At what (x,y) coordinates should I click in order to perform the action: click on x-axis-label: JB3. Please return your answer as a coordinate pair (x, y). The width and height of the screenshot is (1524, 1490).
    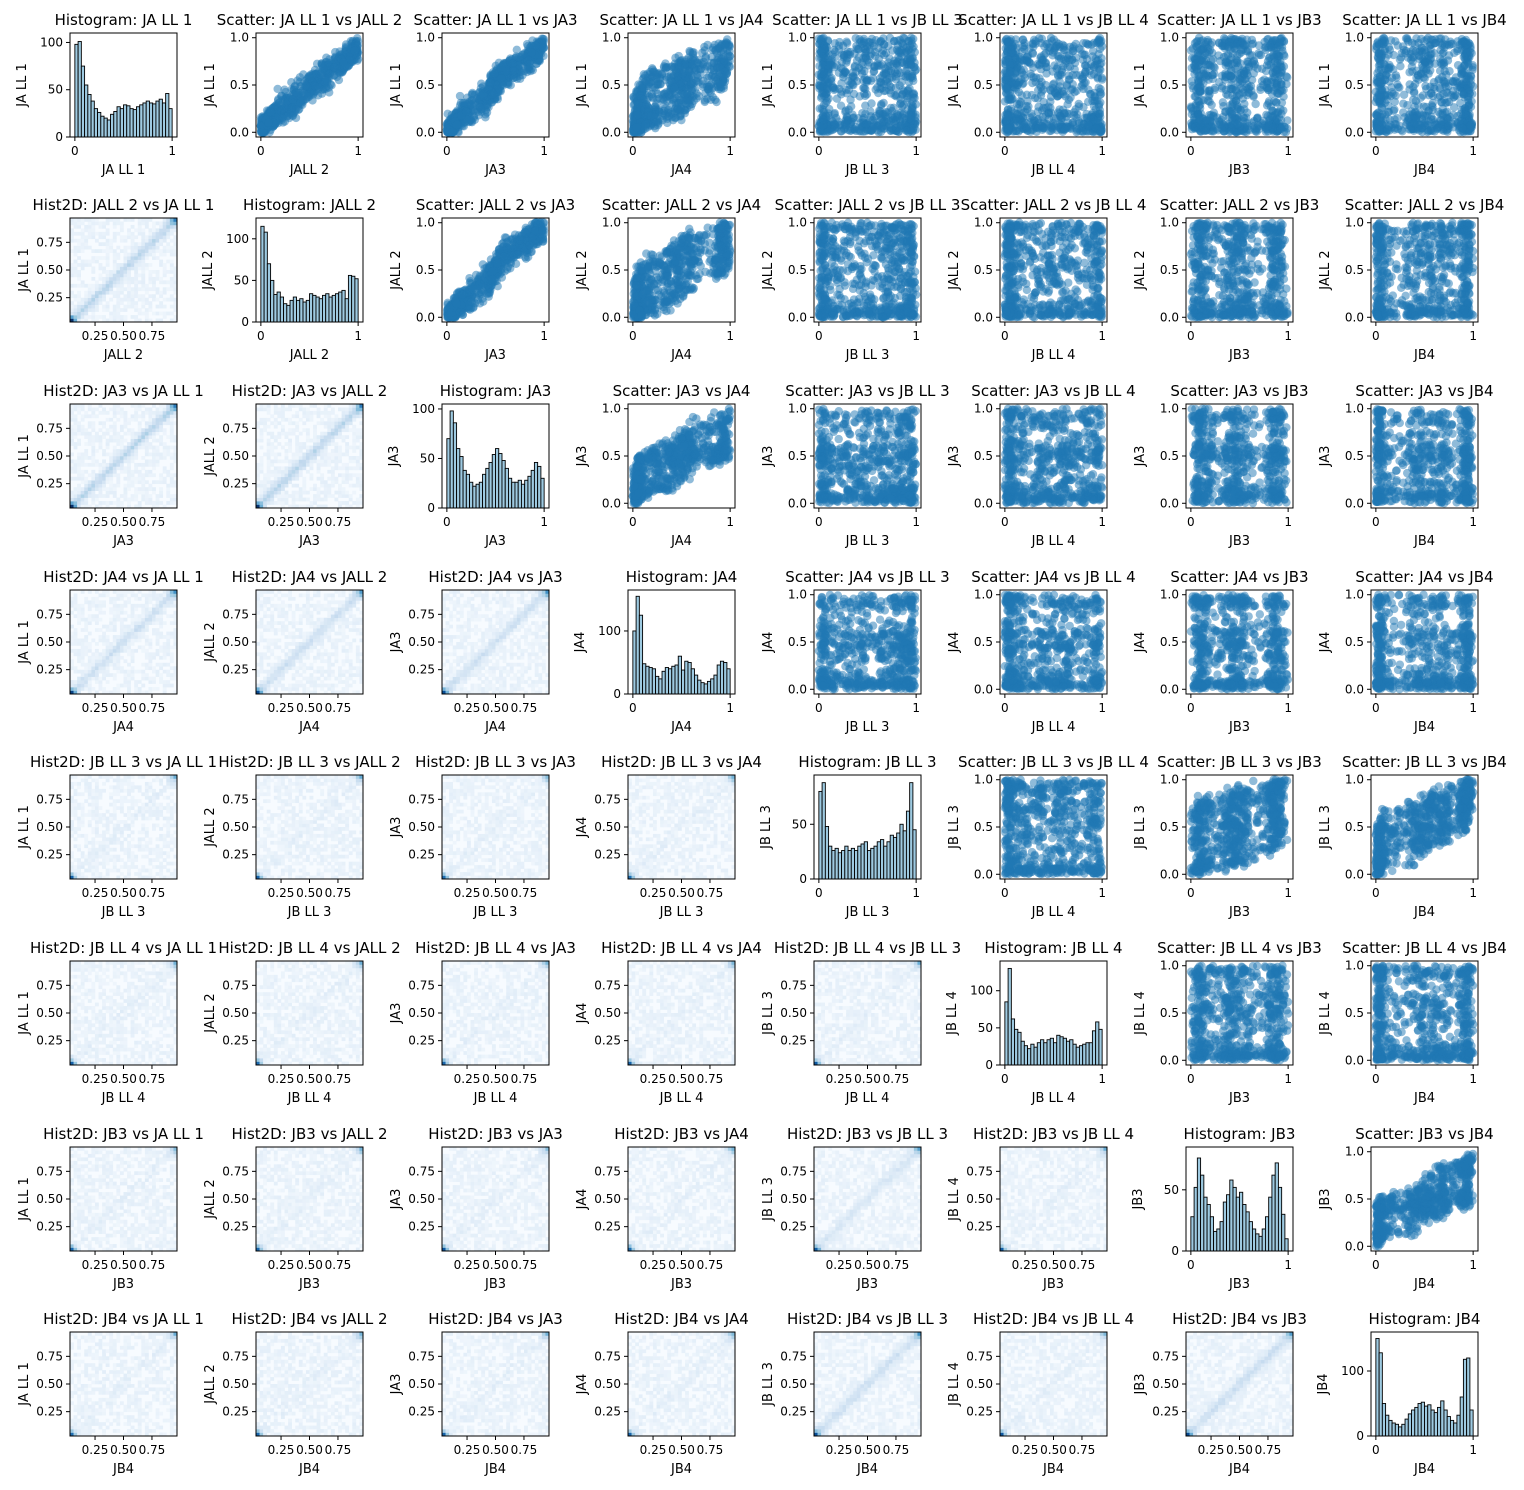
    Looking at the image, I should click on (1239, 170).